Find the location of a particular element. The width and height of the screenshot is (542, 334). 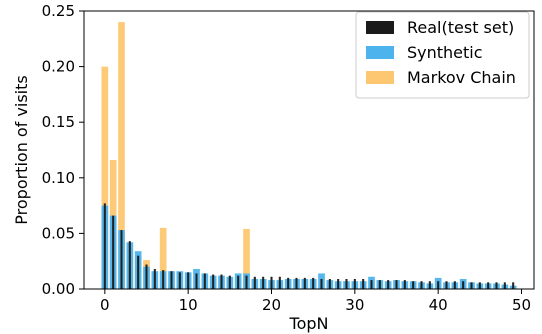

x-tick-label: 20 is located at coordinates (271, 305).